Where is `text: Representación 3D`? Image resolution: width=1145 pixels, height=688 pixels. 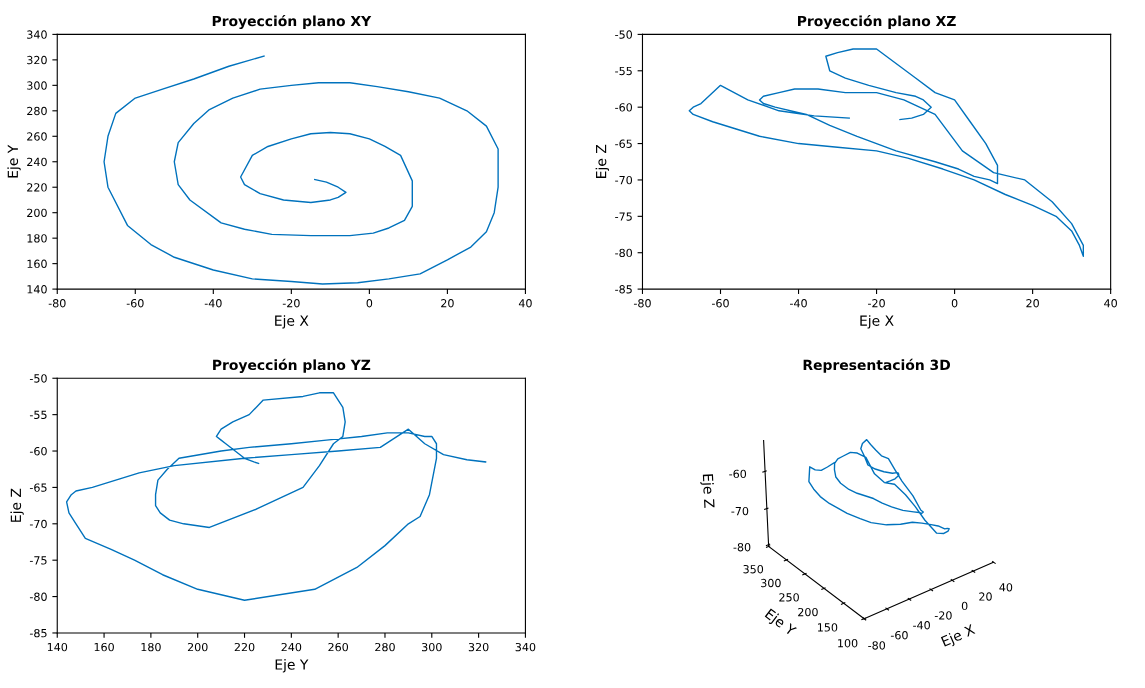
text: Representación 3D is located at coordinates (877, 365).